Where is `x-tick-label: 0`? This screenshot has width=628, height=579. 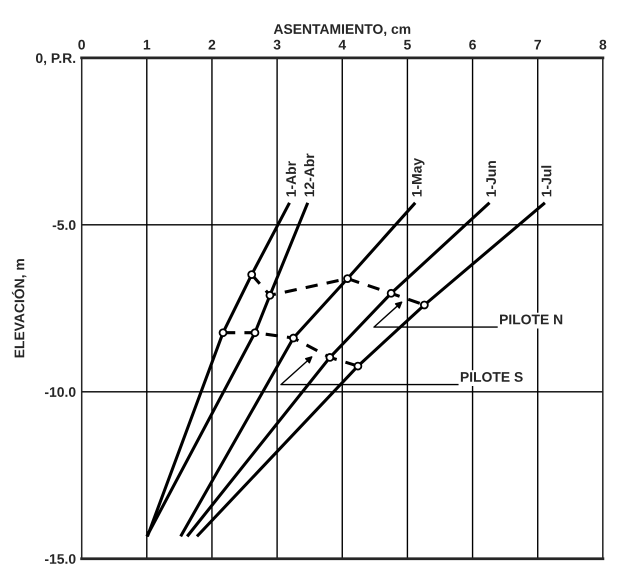
x-tick-label: 0 is located at coordinates (81, 45).